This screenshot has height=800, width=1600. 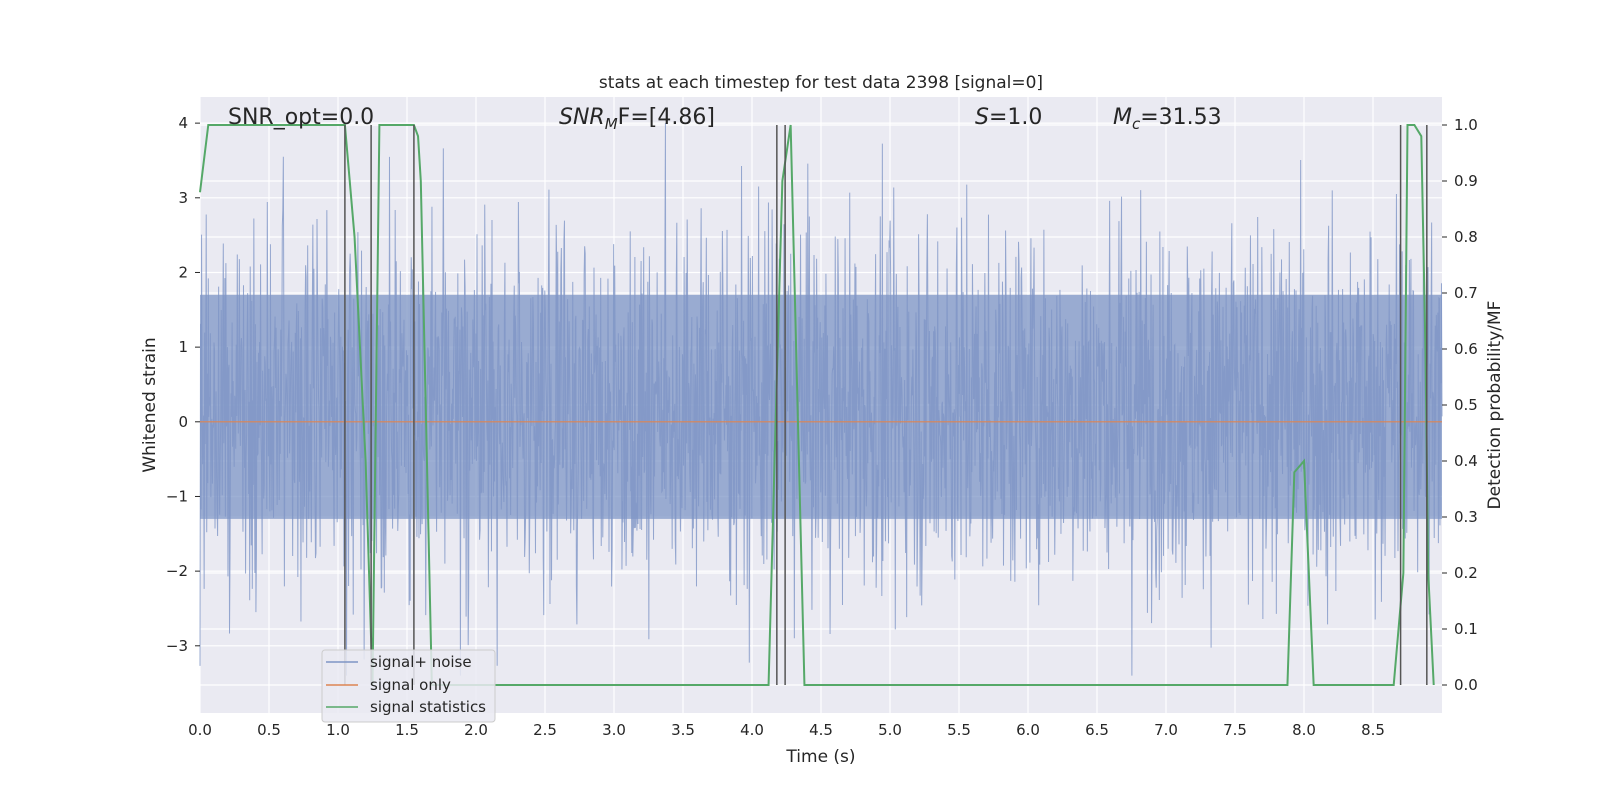 What do you see at coordinates (1122, 117) in the screenshot?
I see `mc-main: M` at bounding box center [1122, 117].